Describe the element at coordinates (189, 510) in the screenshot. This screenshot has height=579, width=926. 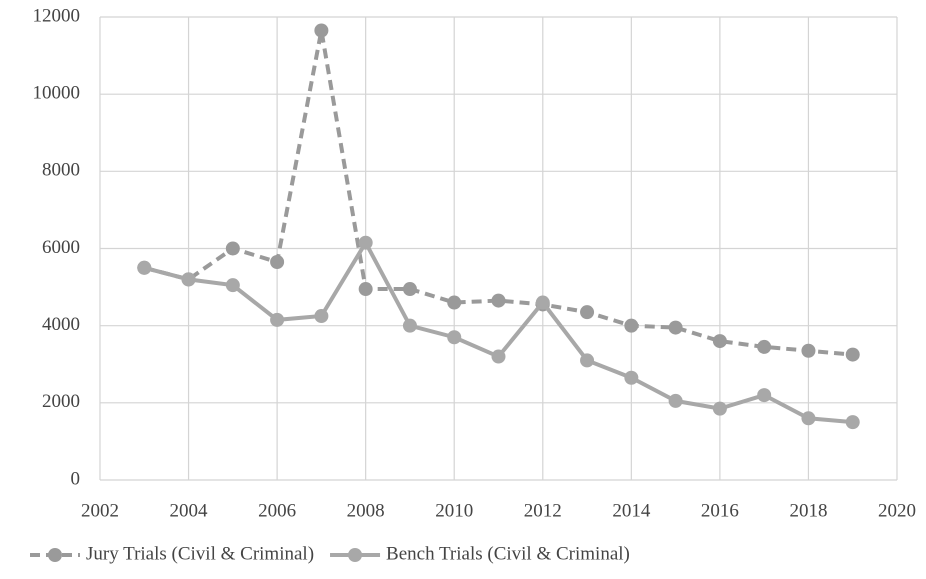
I see `x-tick-label: 2004` at that location.